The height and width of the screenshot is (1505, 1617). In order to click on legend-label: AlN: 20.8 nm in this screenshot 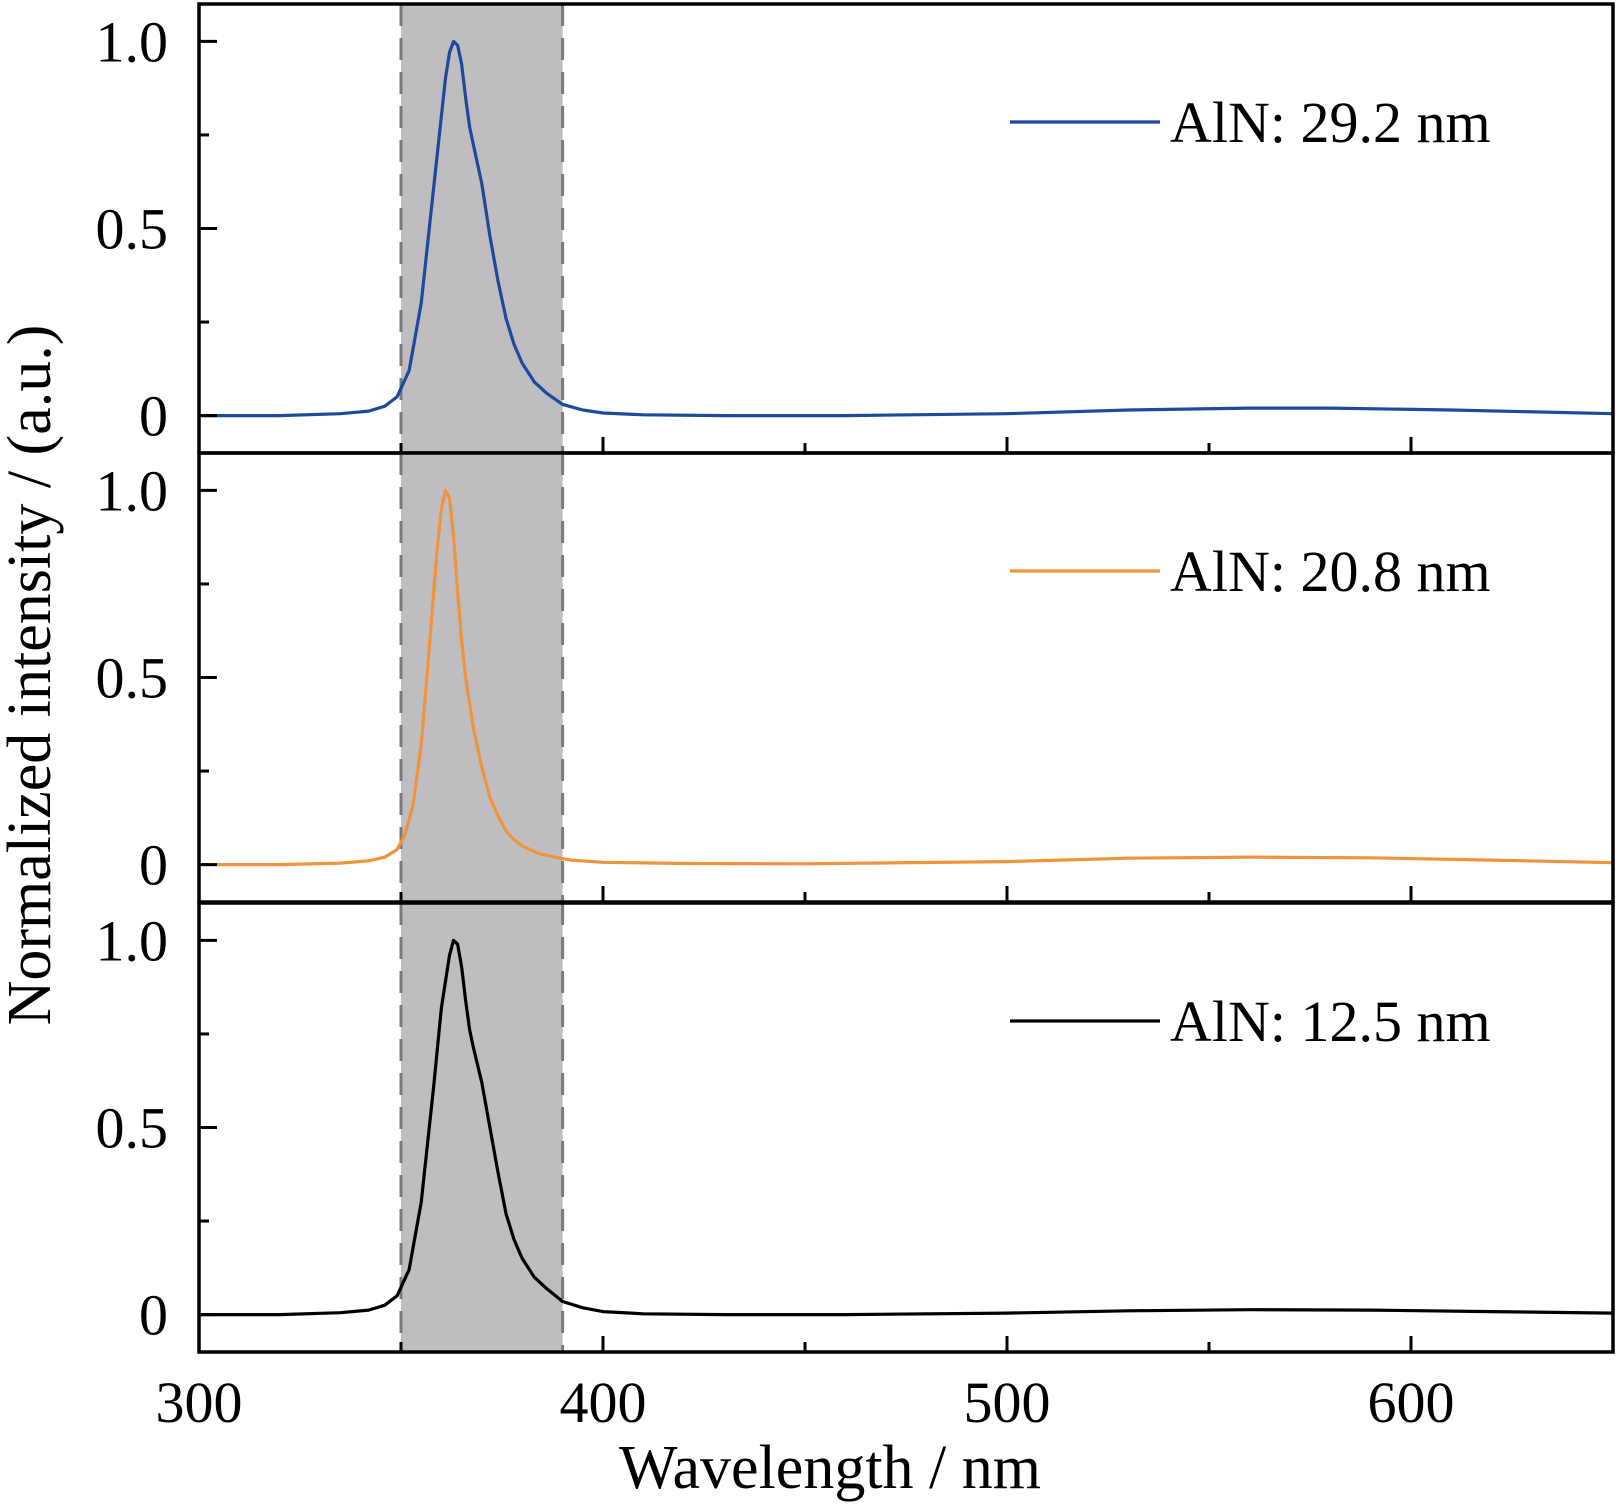, I will do `click(1330, 571)`.